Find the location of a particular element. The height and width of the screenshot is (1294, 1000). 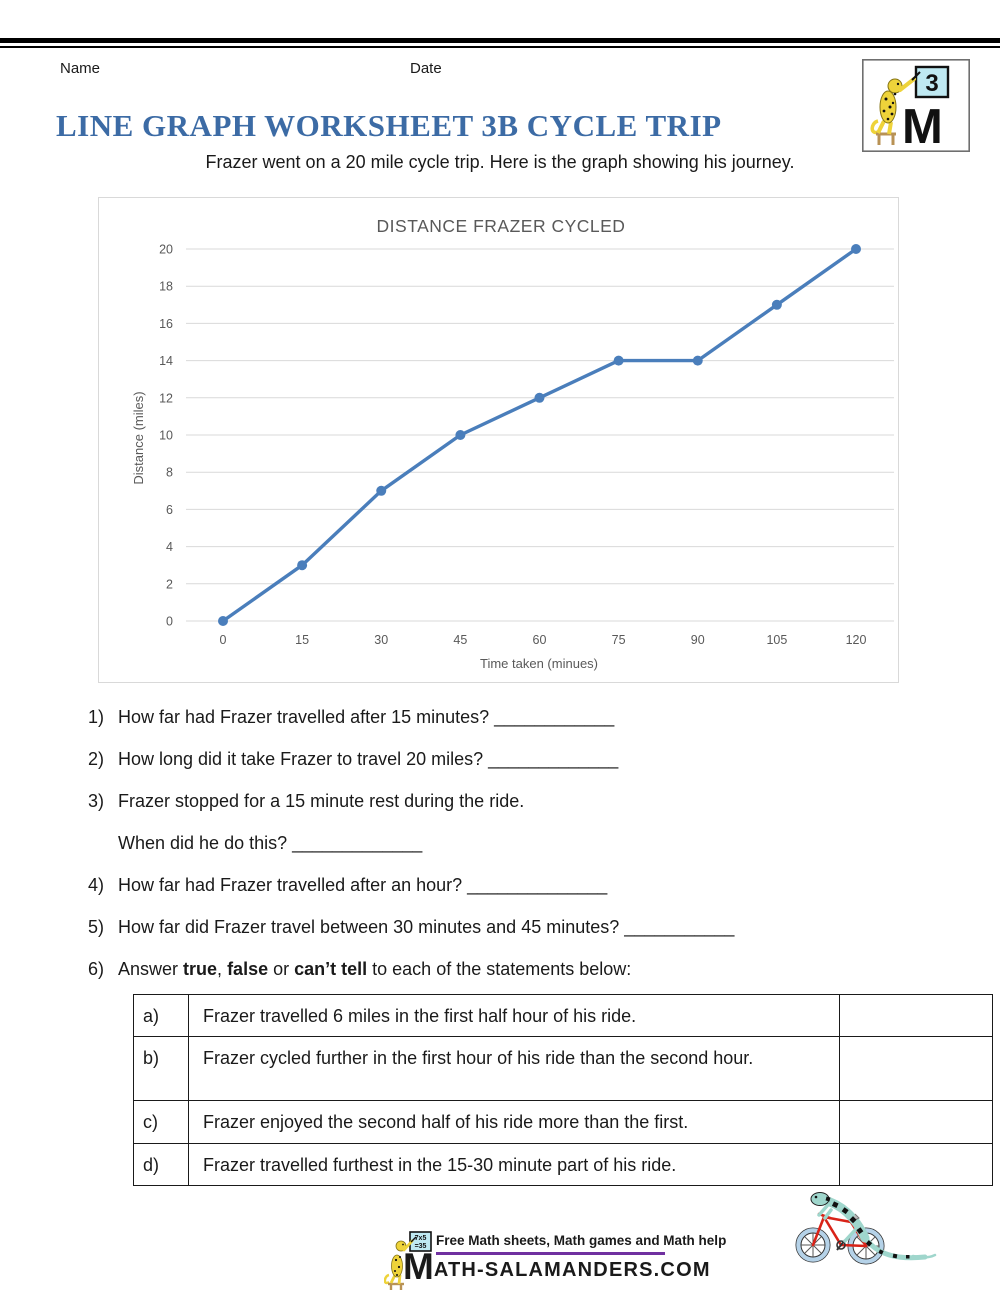

svg-text: 16 is located at coordinates (166, 324).